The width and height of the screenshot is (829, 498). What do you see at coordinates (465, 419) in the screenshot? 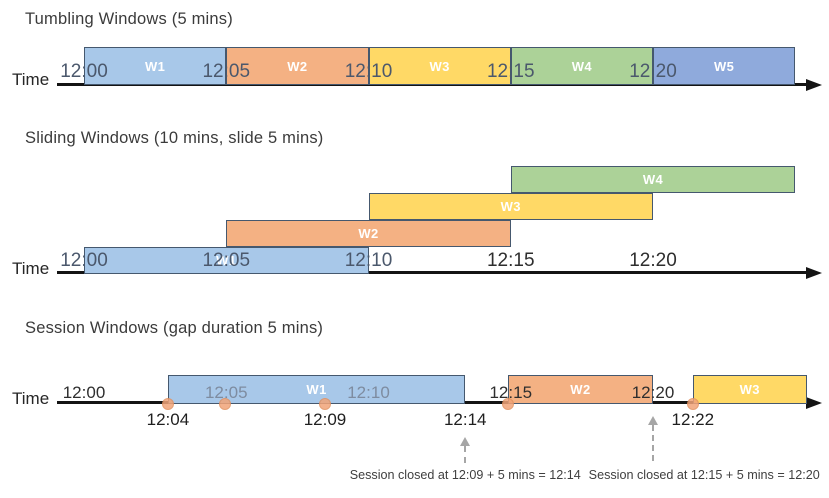
I see `event-time-label: 12:14` at bounding box center [465, 419].